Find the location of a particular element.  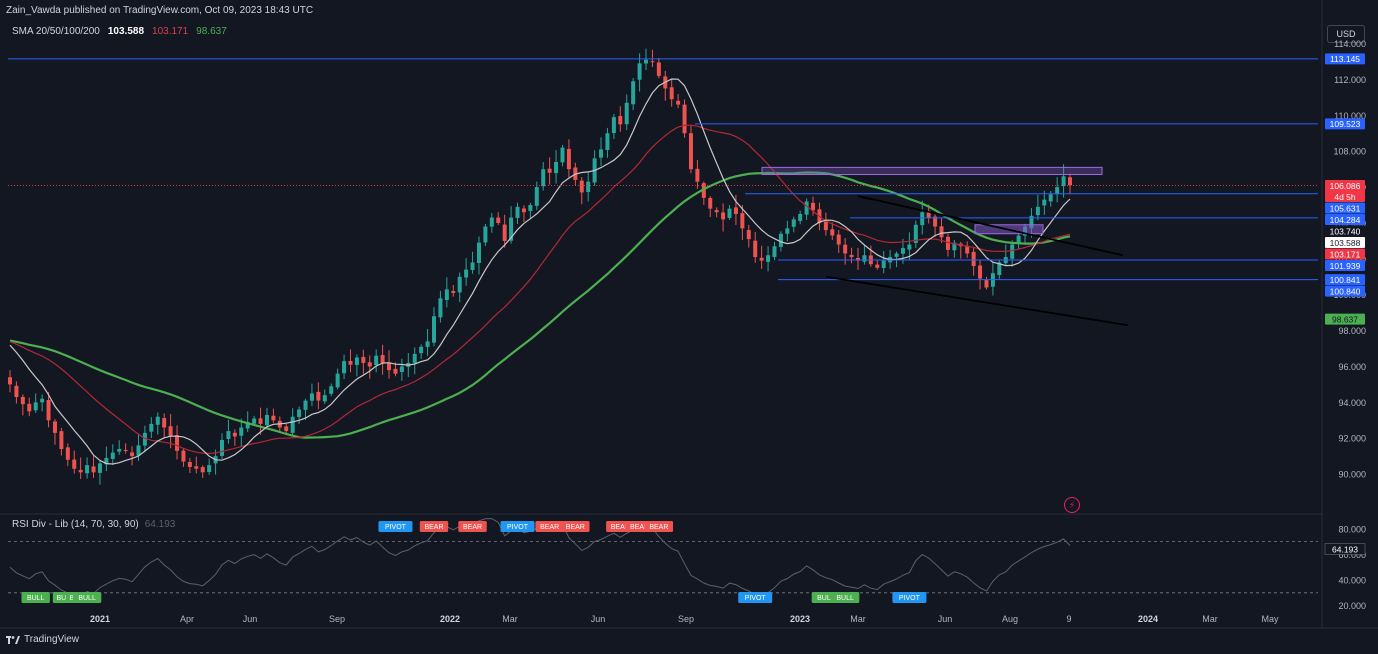

sma20-value: 103.588 is located at coordinates (126, 31).